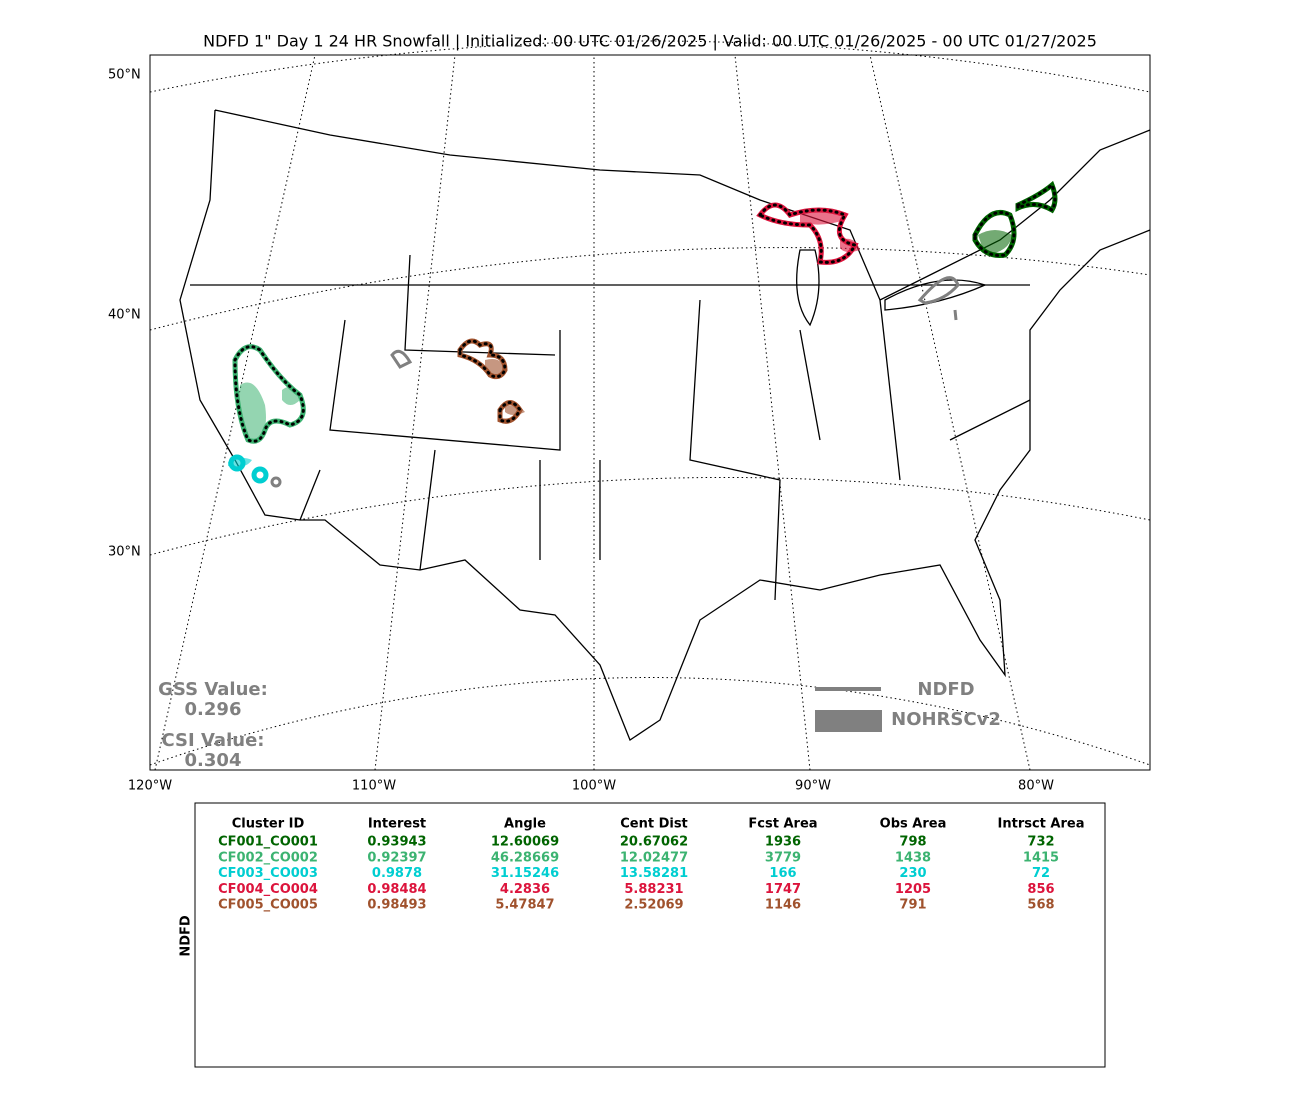 The image size is (1300, 1100). What do you see at coordinates (1040, 842) in the screenshot?
I see `table-cell: 732` at bounding box center [1040, 842].